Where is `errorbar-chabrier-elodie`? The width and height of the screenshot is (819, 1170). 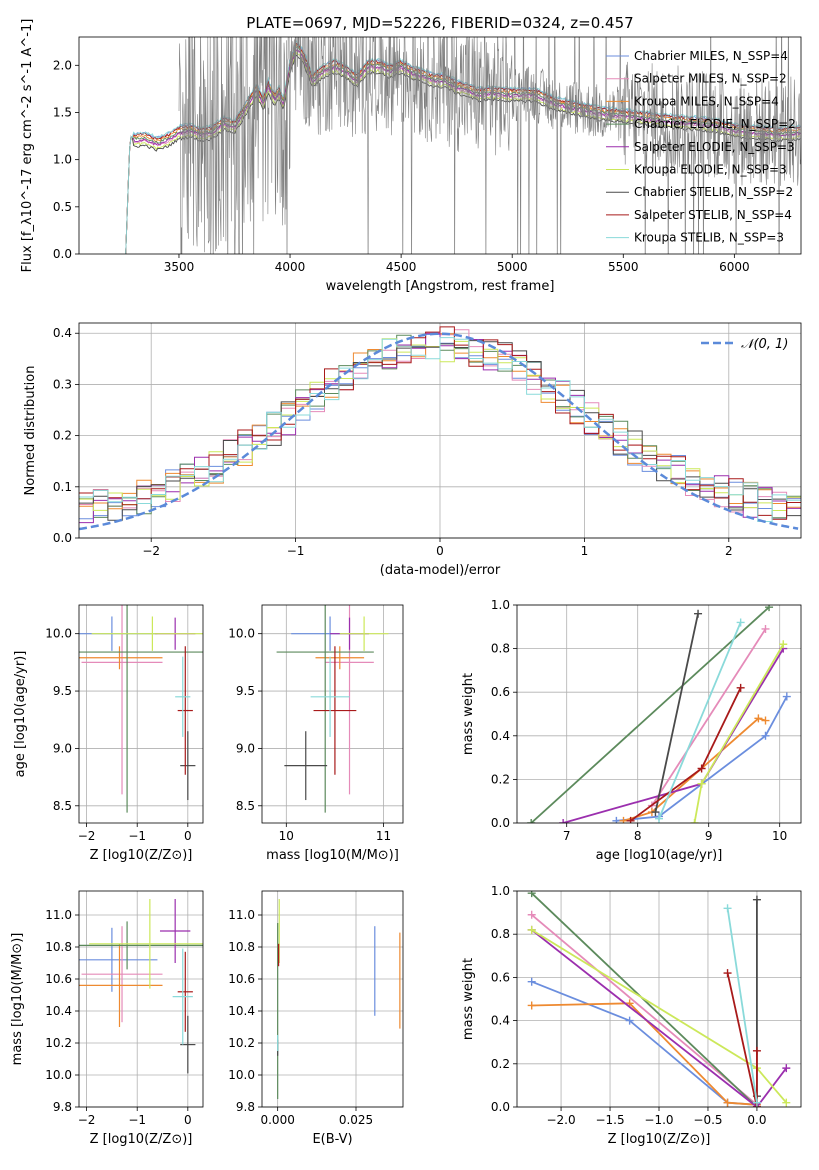 errorbar-chabrier-elodie is located at coordinates (141, 709).